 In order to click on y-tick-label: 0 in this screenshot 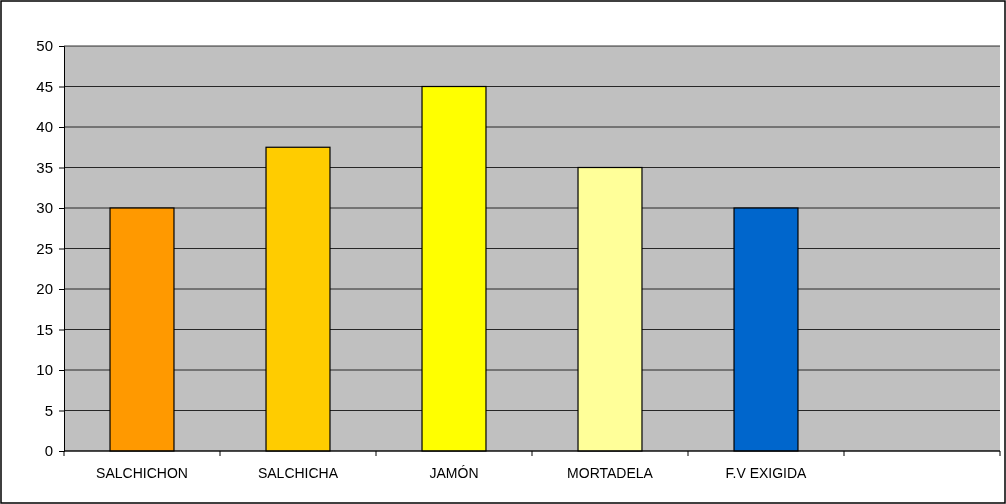, I will do `click(48, 451)`.